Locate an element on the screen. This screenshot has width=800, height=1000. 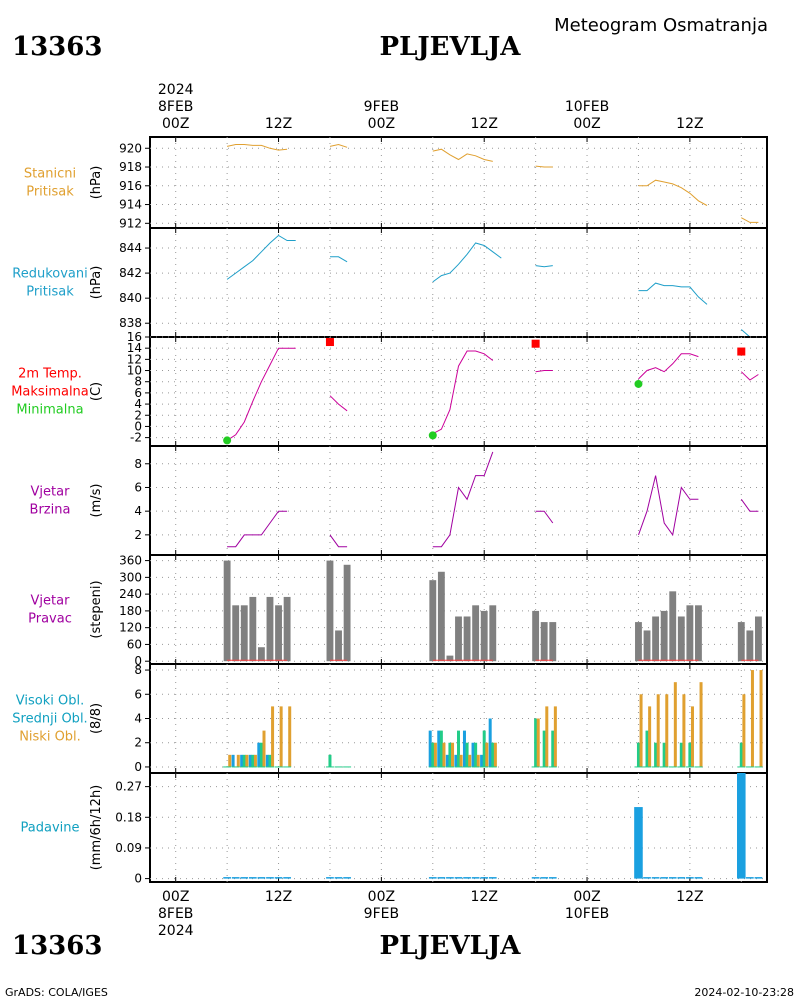
bottom-date-label: 10FEB is located at coordinates (587, 914).